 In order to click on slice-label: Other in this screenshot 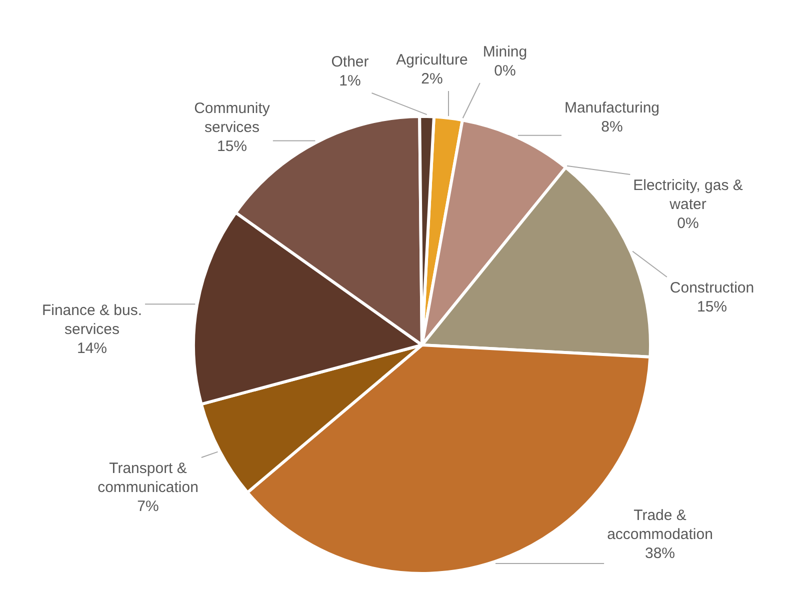, I will do `click(350, 62)`.